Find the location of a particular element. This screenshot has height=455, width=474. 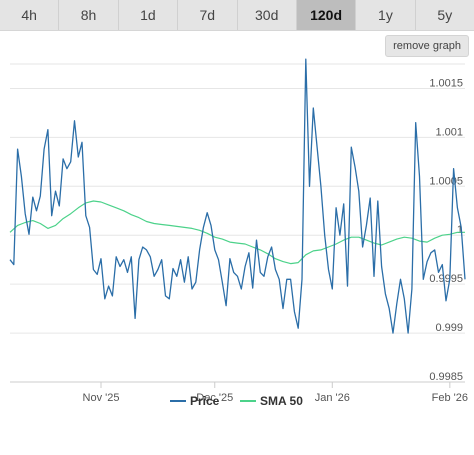

legend-item-sma-50: SMA 50 is located at coordinates (271, 401).